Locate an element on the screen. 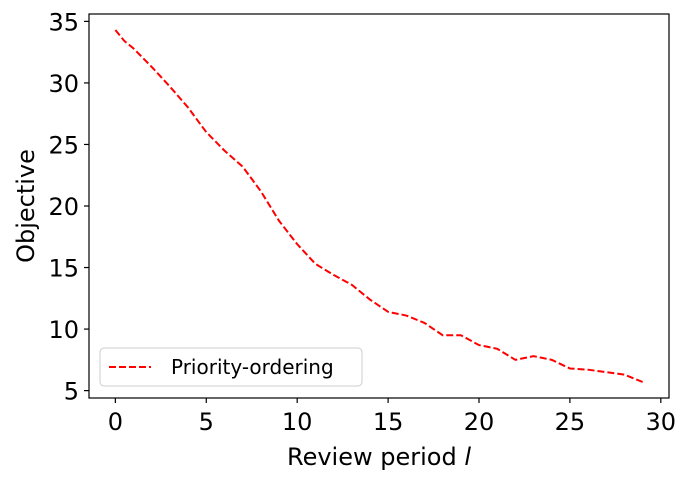  y-tick-label: 15 is located at coordinates (63, 269).